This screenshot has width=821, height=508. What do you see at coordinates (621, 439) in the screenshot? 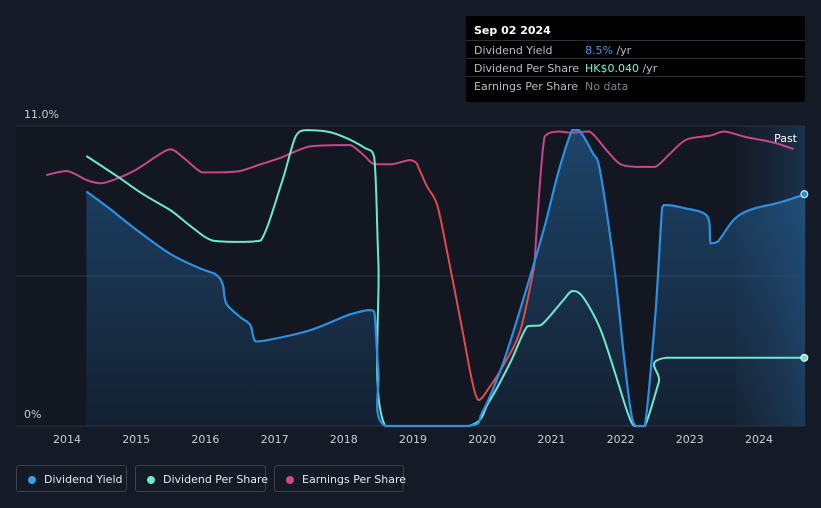
I see `x-tick-label: 2022` at bounding box center [621, 439].